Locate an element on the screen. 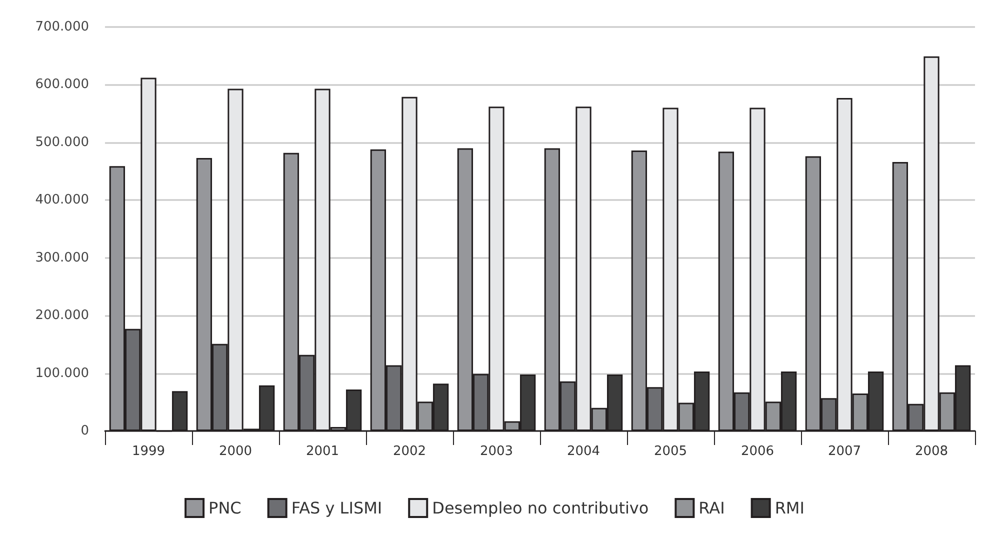  y-tick-label: 0 is located at coordinates (84, 431).